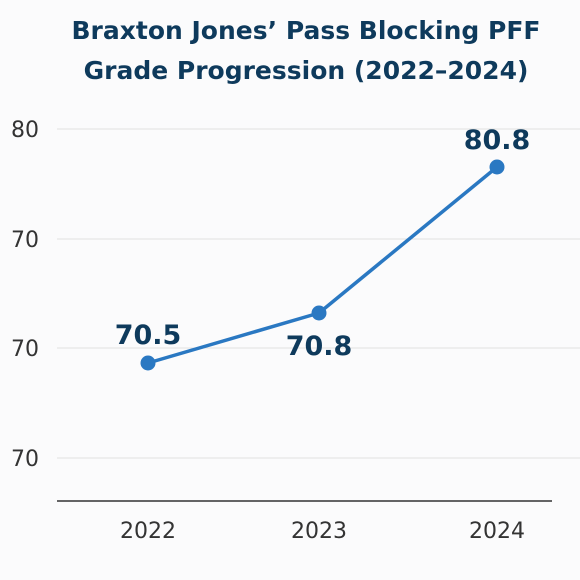  What do you see at coordinates (306, 30) in the screenshot?
I see `chart-title-line-1: Braxton Jones’ Pass Blocking PFF` at bounding box center [306, 30].